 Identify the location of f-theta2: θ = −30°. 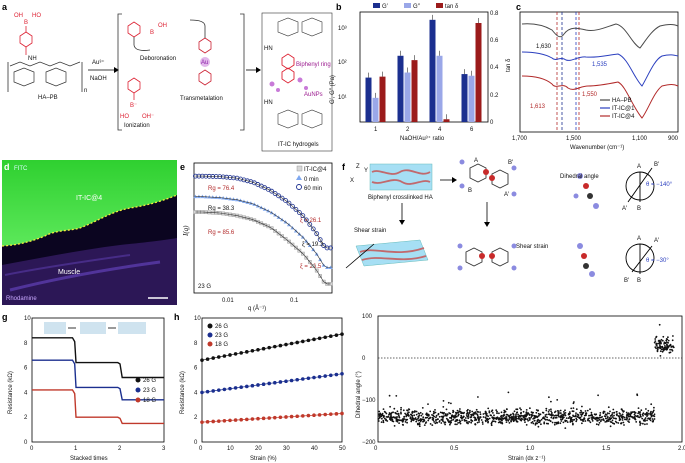
(657, 261).